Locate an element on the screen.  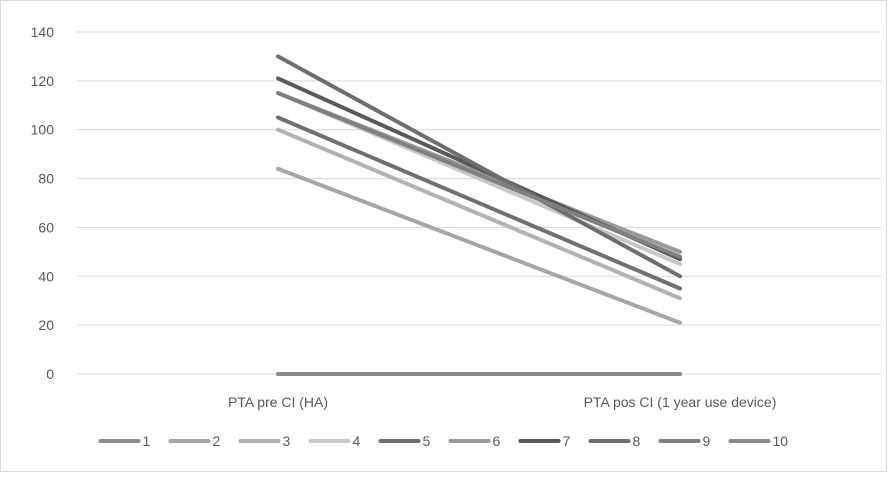
y-tick-label: 80 is located at coordinates (46, 179).